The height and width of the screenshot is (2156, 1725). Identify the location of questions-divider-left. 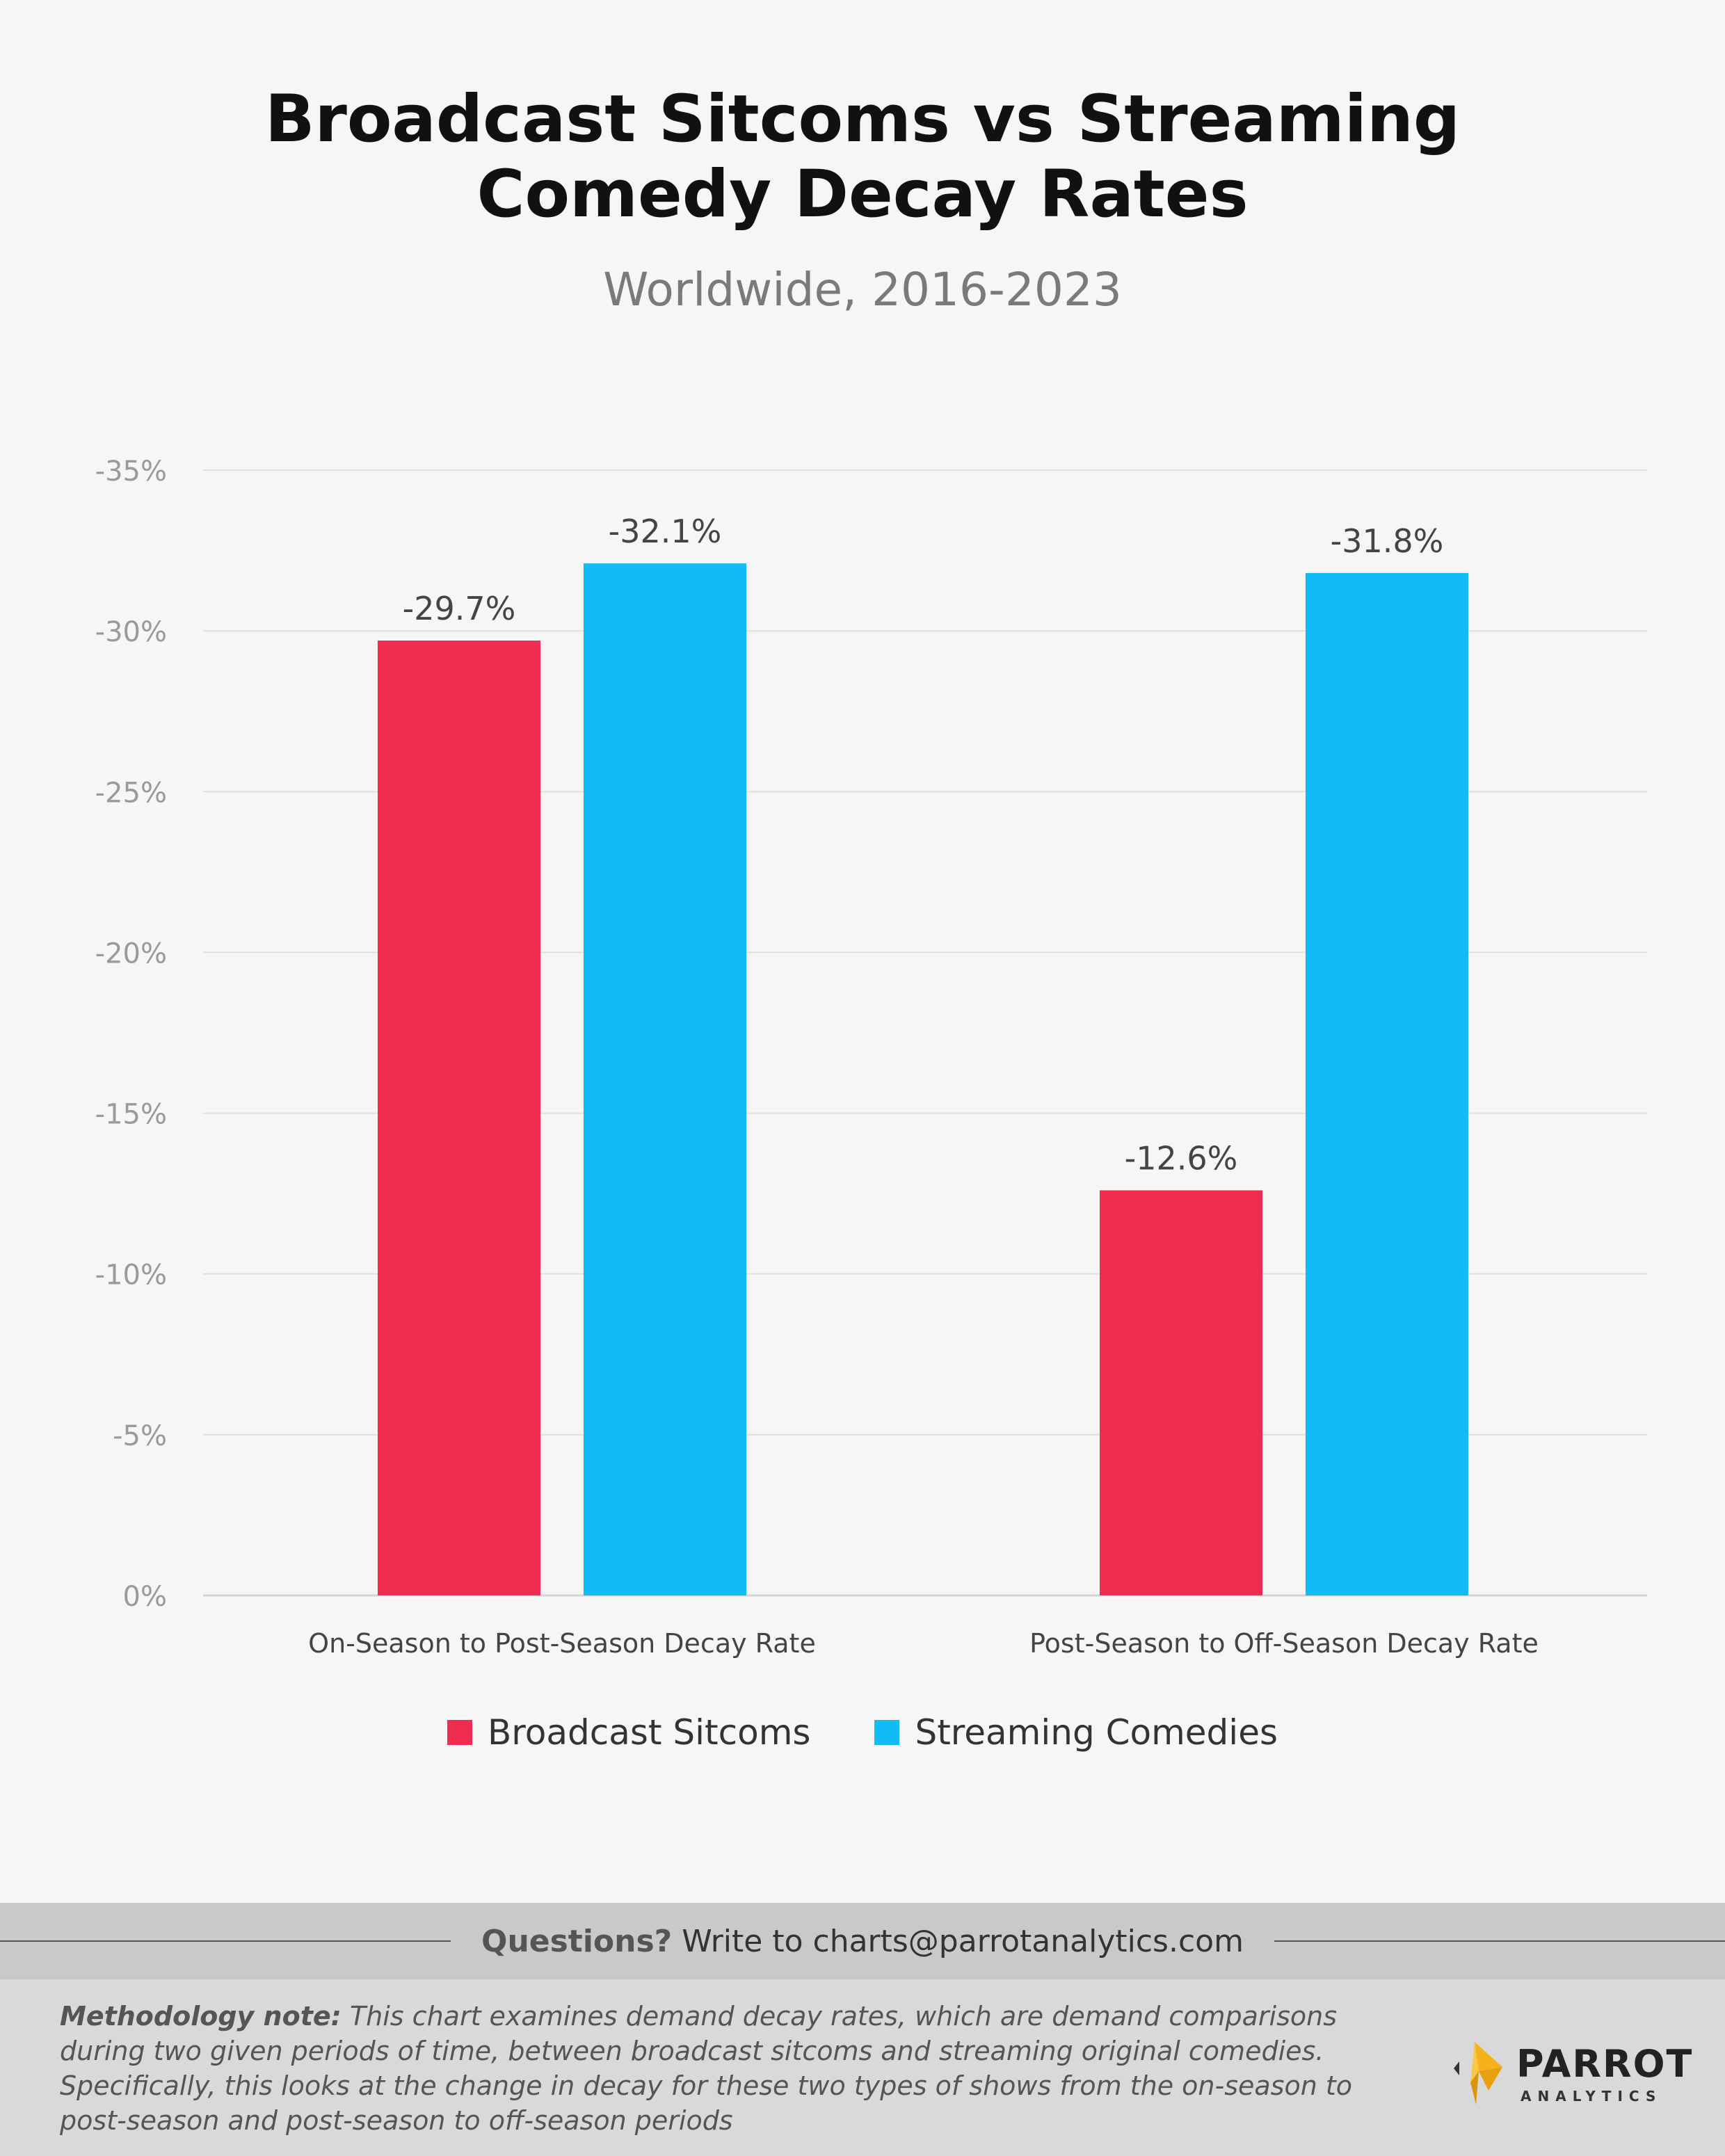
(233, 1941).